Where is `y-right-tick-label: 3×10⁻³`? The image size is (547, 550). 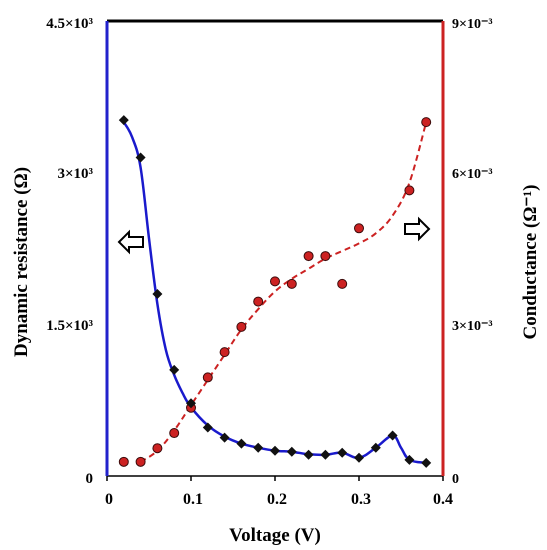 y-right-tick-label: 3×10⁻³ is located at coordinates (472, 326).